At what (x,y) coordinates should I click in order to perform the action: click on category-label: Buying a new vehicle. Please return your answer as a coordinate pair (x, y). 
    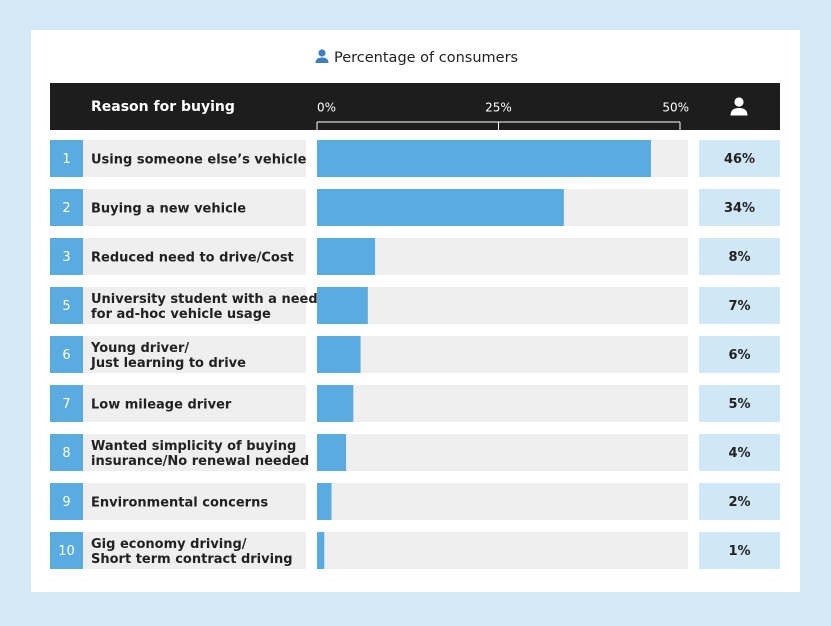
    Looking at the image, I should click on (168, 208).